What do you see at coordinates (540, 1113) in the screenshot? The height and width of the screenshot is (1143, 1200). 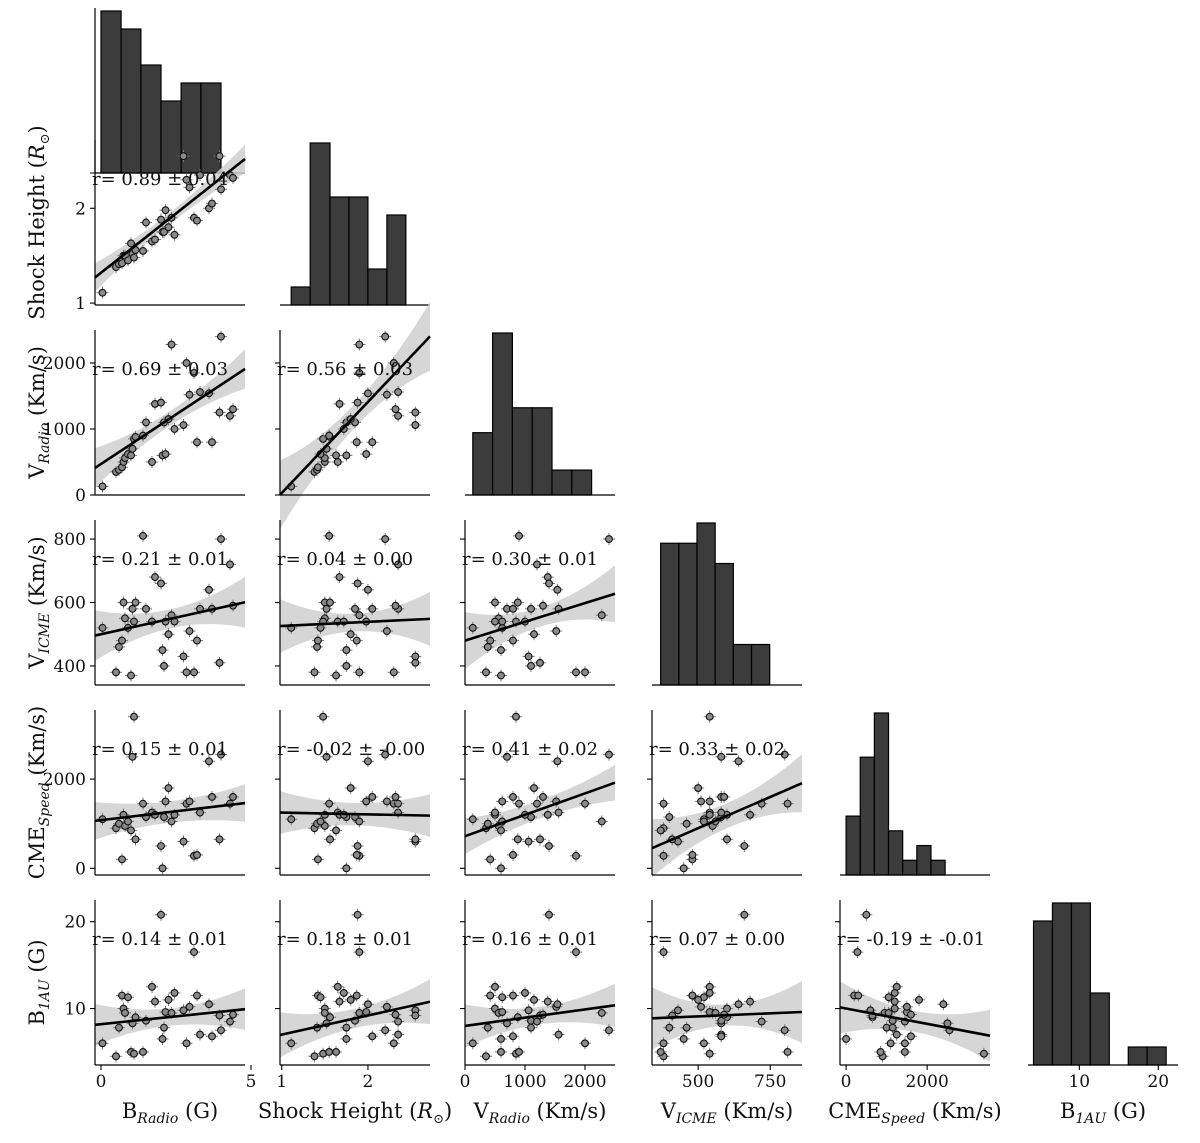 I see `x-axis-label-VR: VRadio (Km/s)` at bounding box center [540, 1113].